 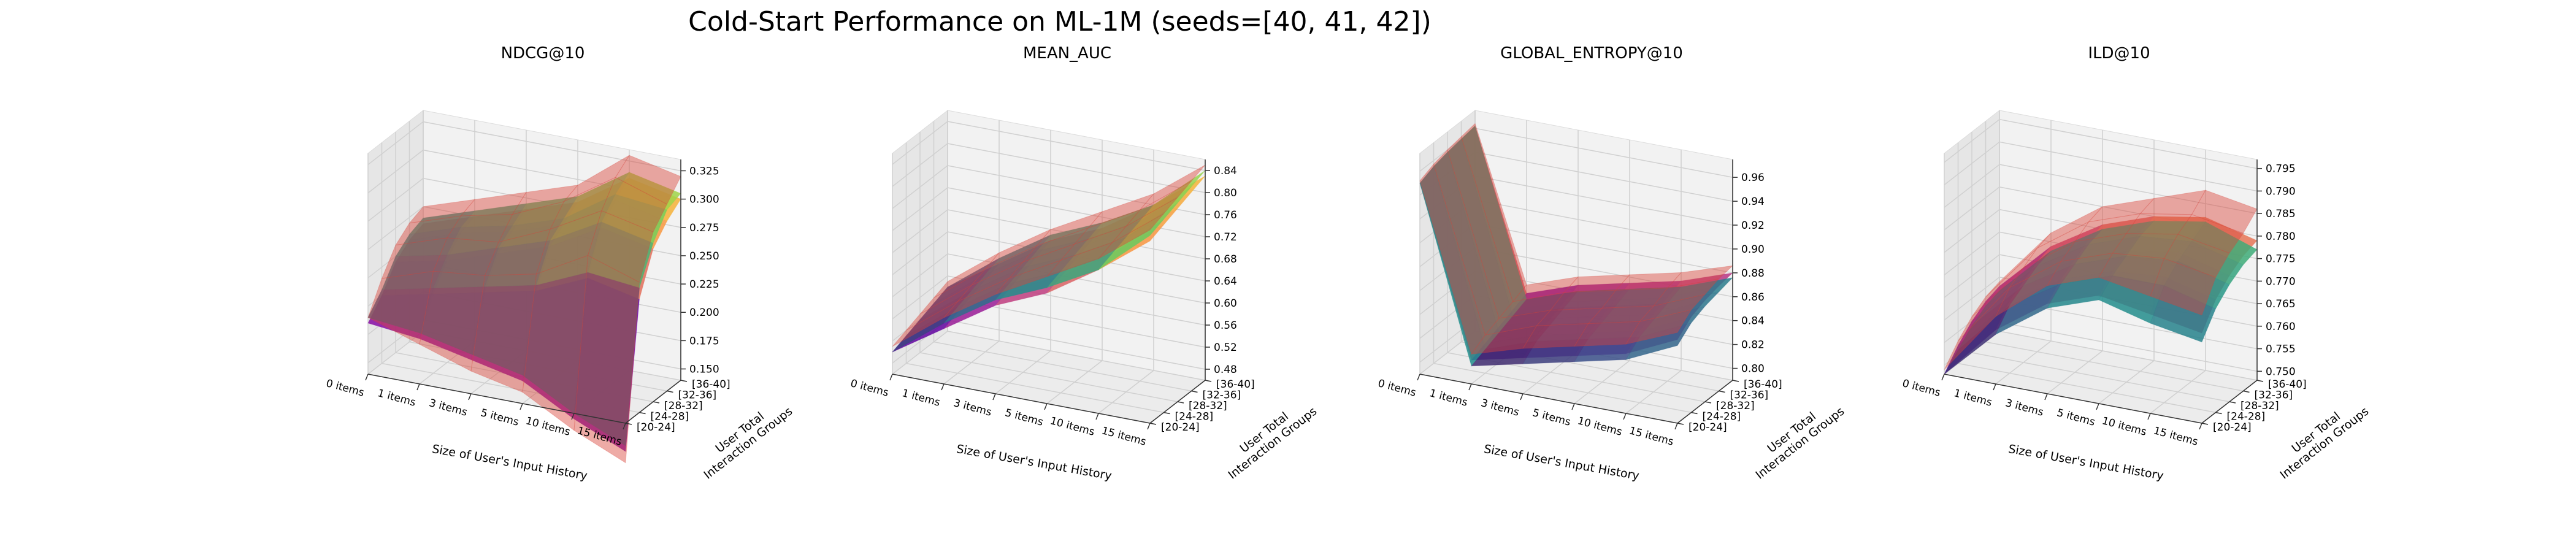 I want to click on z-tick-label: 0.770, so click(x=2281, y=281).